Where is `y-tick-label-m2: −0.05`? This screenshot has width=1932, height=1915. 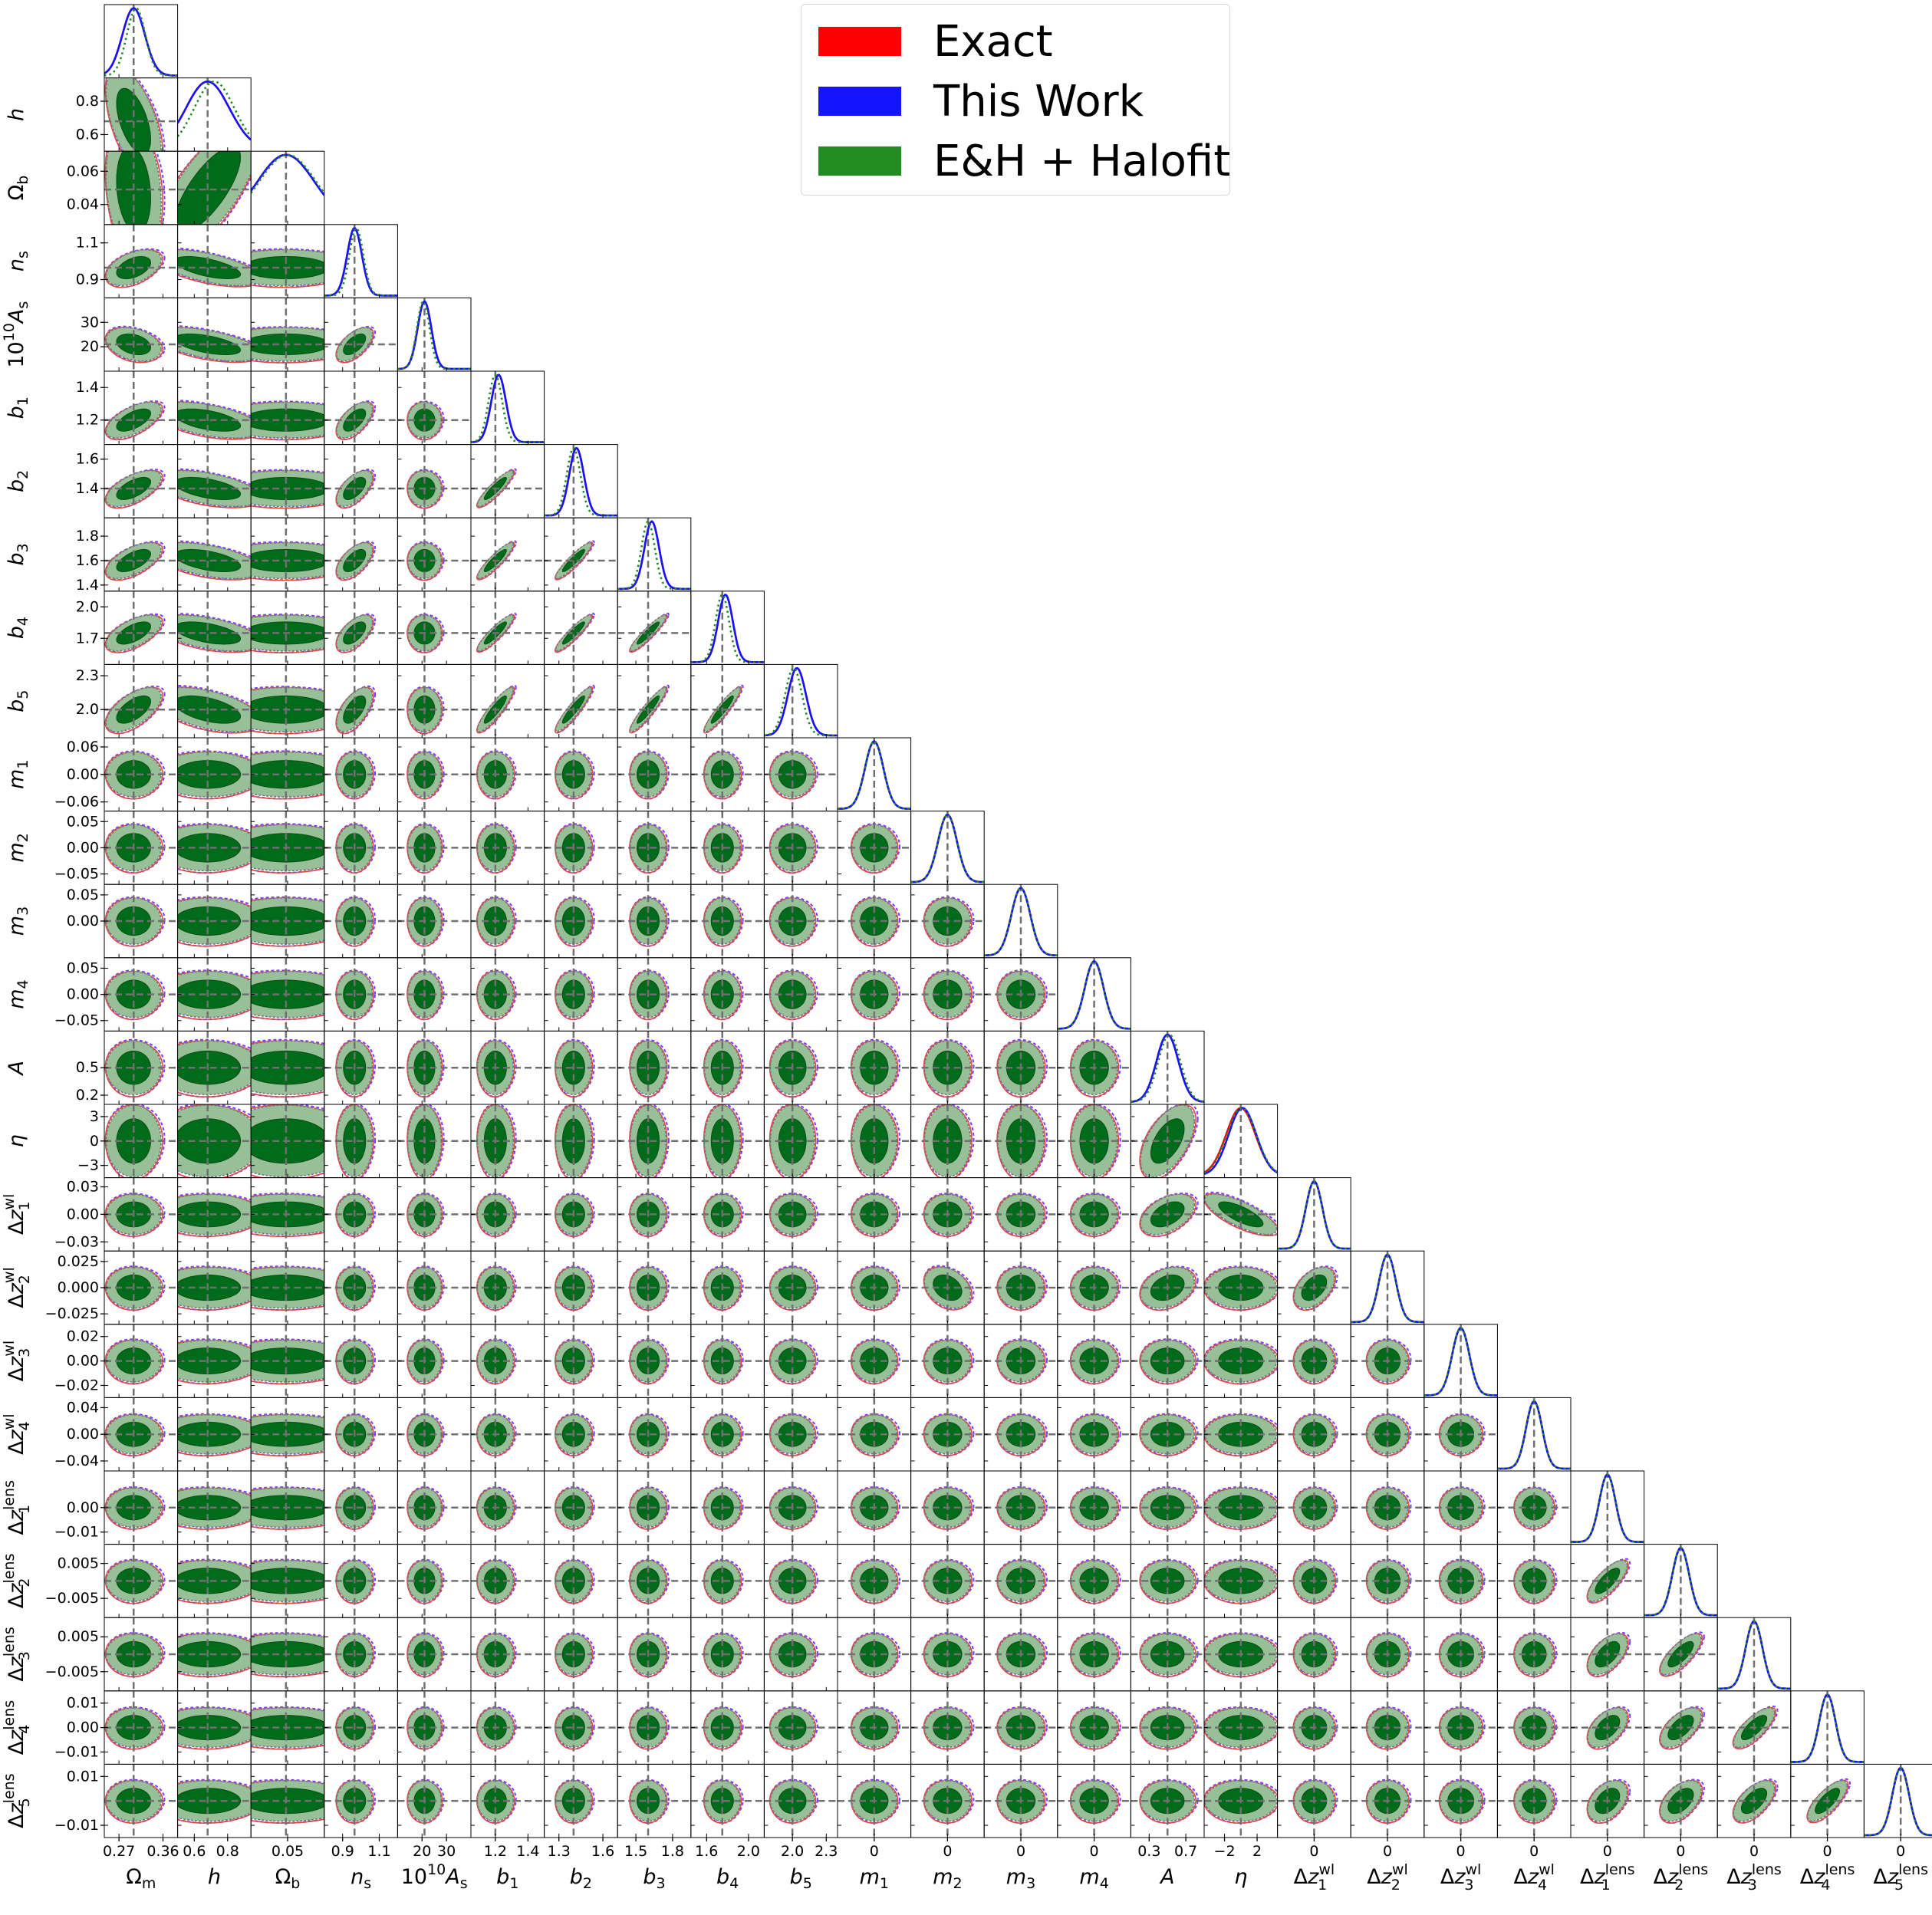
y-tick-label-m2: −0.05 is located at coordinates (76, 875).